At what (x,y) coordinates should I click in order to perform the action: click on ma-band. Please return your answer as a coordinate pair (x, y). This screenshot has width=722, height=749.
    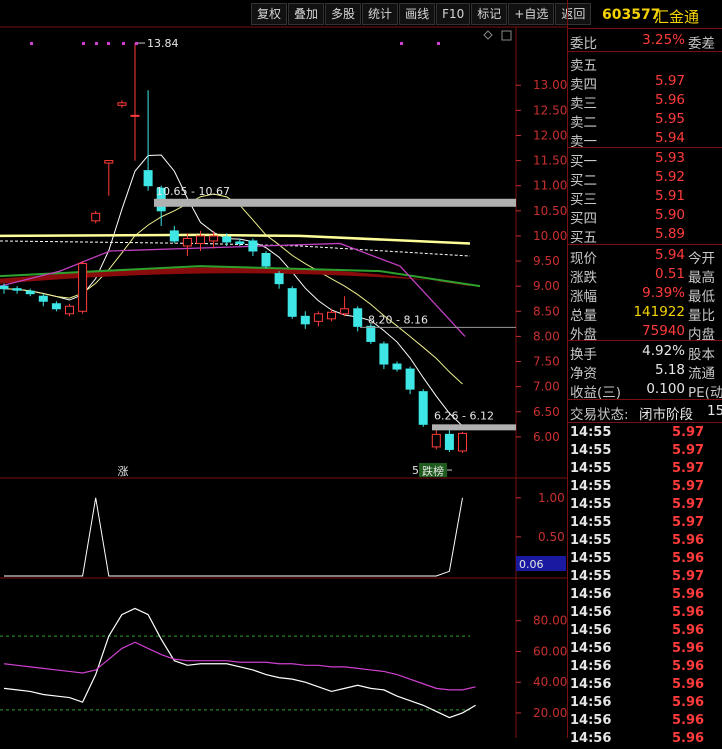
    Looking at the image, I should click on (235, 277).